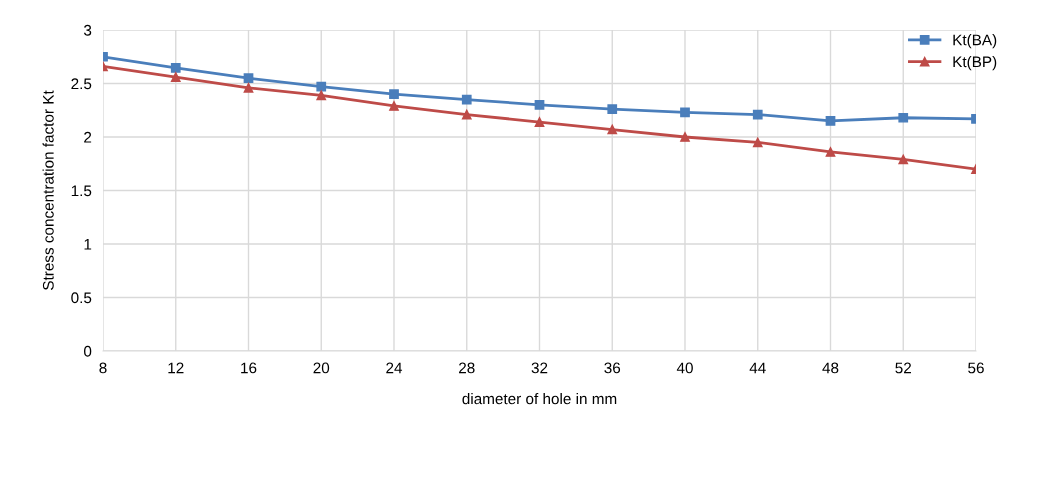  What do you see at coordinates (394, 368) in the screenshot?
I see `x-tick-label: 24` at bounding box center [394, 368].